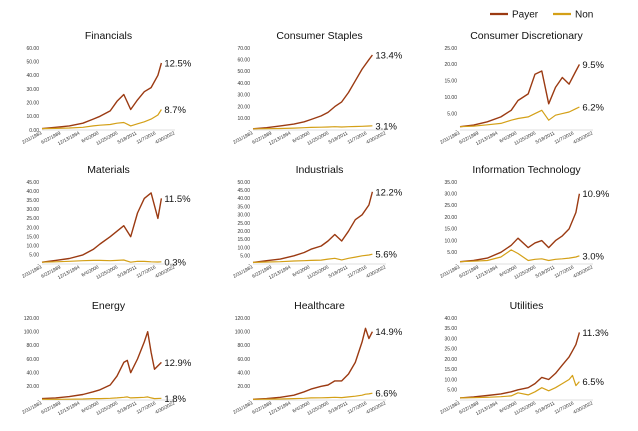 The image size is (638, 431). Describe the element at coordinates (243, 49) in the screenshot. I see `y-tick-label: 70.00` at that location.